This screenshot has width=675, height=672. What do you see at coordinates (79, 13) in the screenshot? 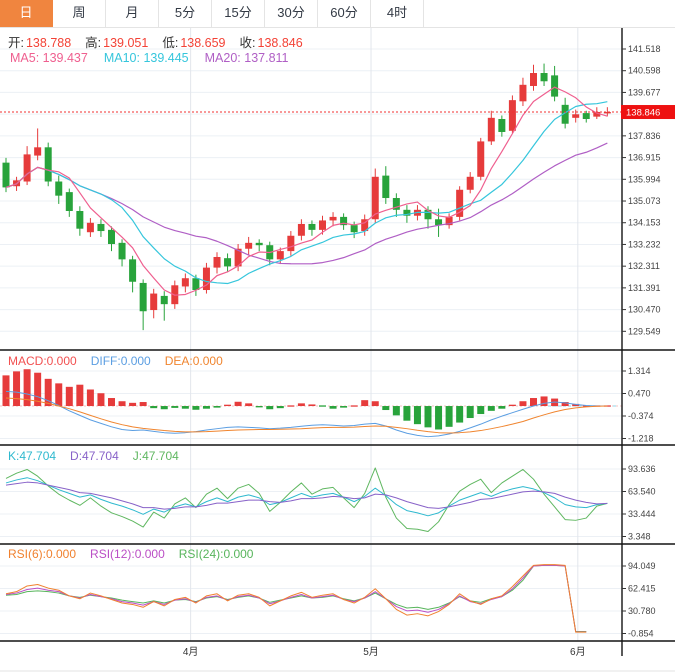
I see `tab-week: 周` at bounding box center [79, 13].